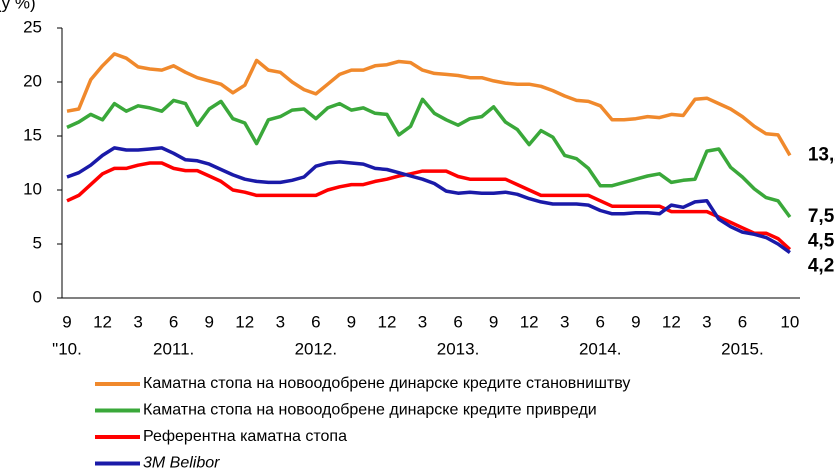 The width and height of the screenshot is (835, 472). Describe the element at coordinates (32, 80) in the screenshot. I see `y-tick-label: 20` at that location.